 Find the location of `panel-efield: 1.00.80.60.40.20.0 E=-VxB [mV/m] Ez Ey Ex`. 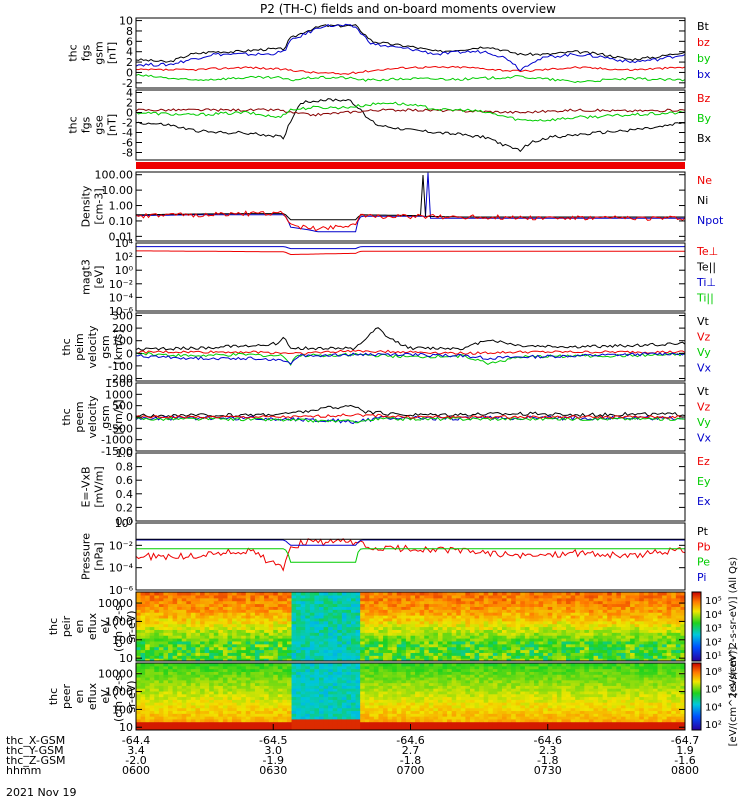

panel-efield: 1.00.80.60.40.20.0 E=-VxB [mV/m] Ez Ey Ex is located at coordinates (395, 487).